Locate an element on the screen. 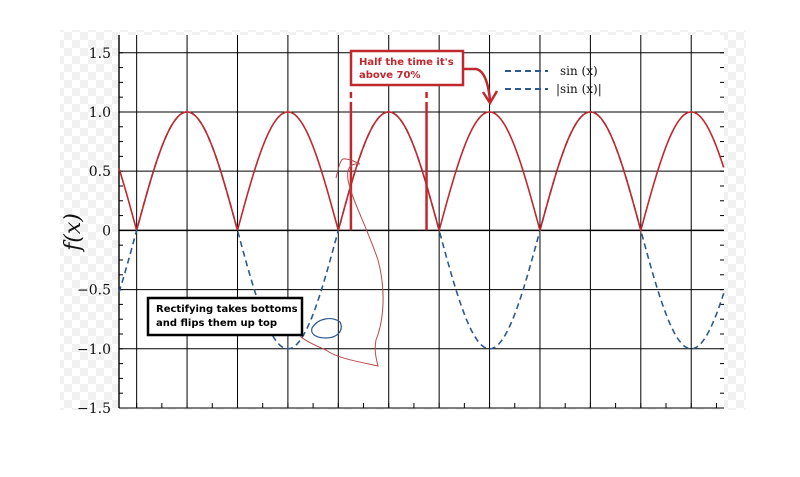  y-tick-label: −0.5 is located at coordinates (94, 291).